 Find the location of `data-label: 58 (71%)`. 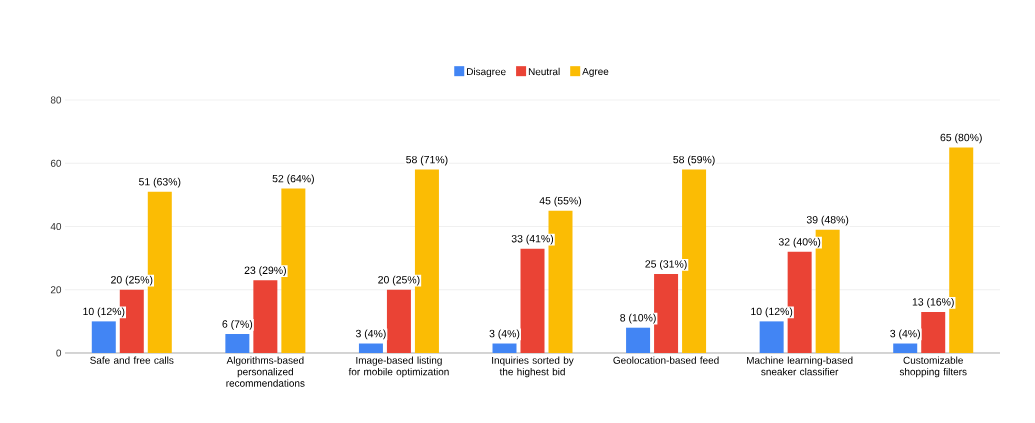

data-label: 58 (71%) is located at coordinates (427, 160).